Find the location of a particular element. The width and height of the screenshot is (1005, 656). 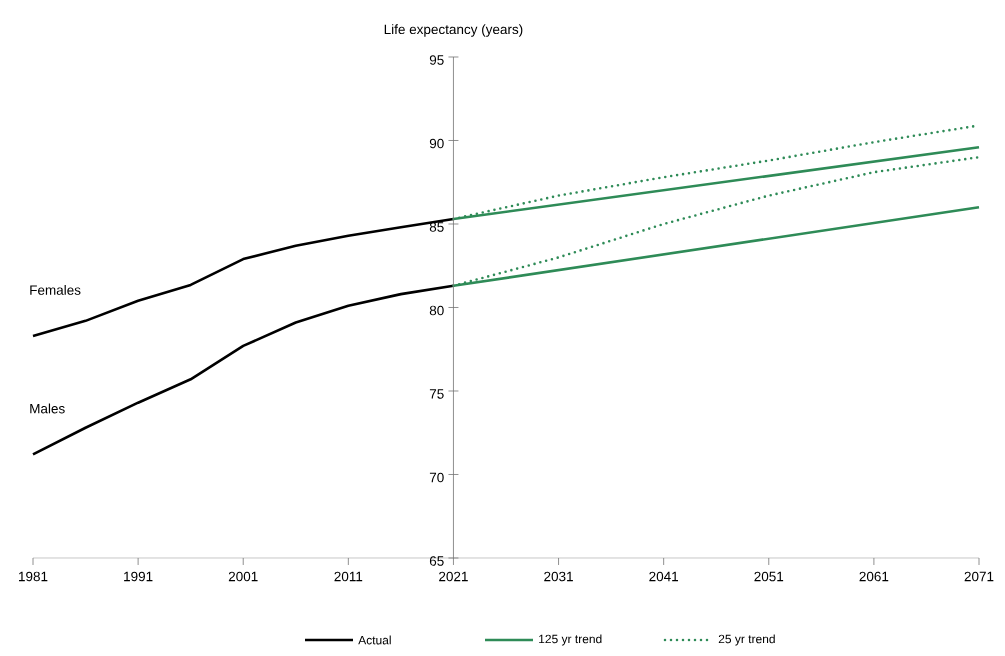

annotation: Males is located at coordinates (47, 408).